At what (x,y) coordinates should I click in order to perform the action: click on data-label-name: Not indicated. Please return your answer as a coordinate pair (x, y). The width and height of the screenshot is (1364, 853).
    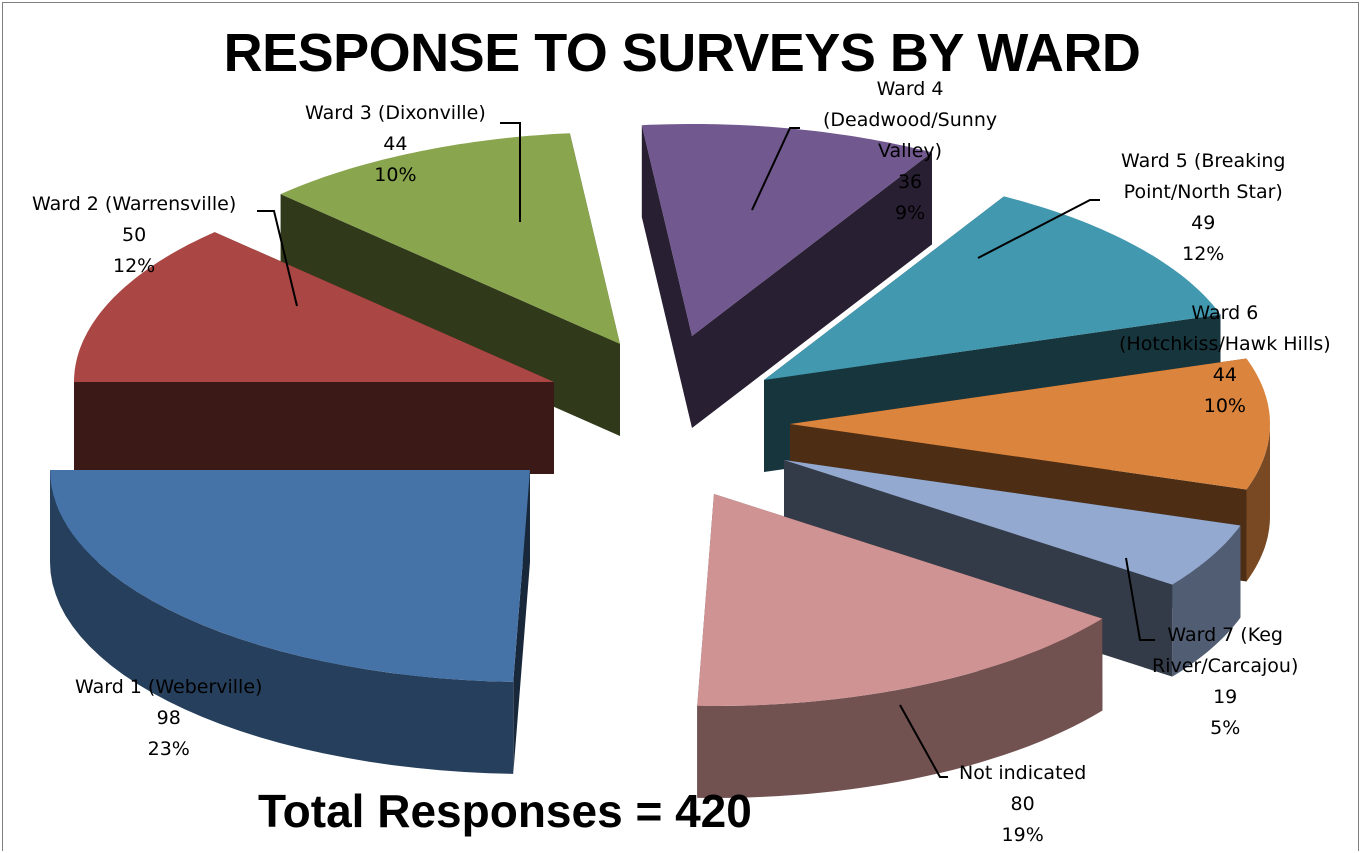
    Looking at the image, I should click on (1022, 773).